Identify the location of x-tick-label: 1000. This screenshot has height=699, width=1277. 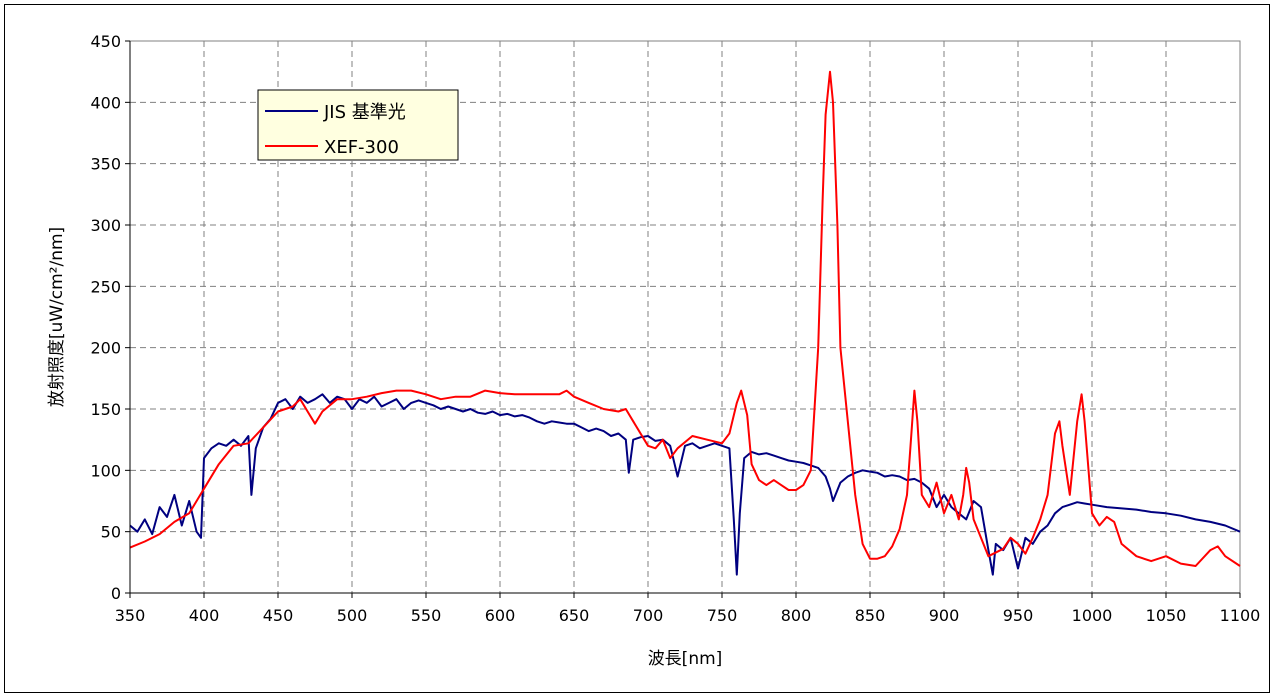
(1092, 615).